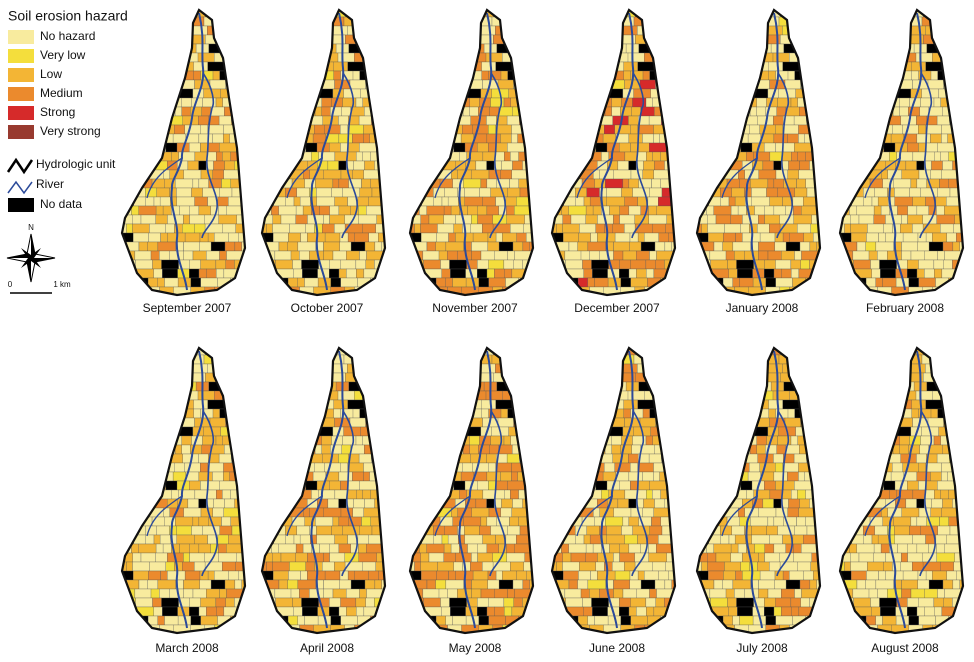 This screenshot has width=974, height=662. What do you see at coordinates (57, 112) in the screenshot?
I see `legend-label: Strong` at bounding box center [57, 112].